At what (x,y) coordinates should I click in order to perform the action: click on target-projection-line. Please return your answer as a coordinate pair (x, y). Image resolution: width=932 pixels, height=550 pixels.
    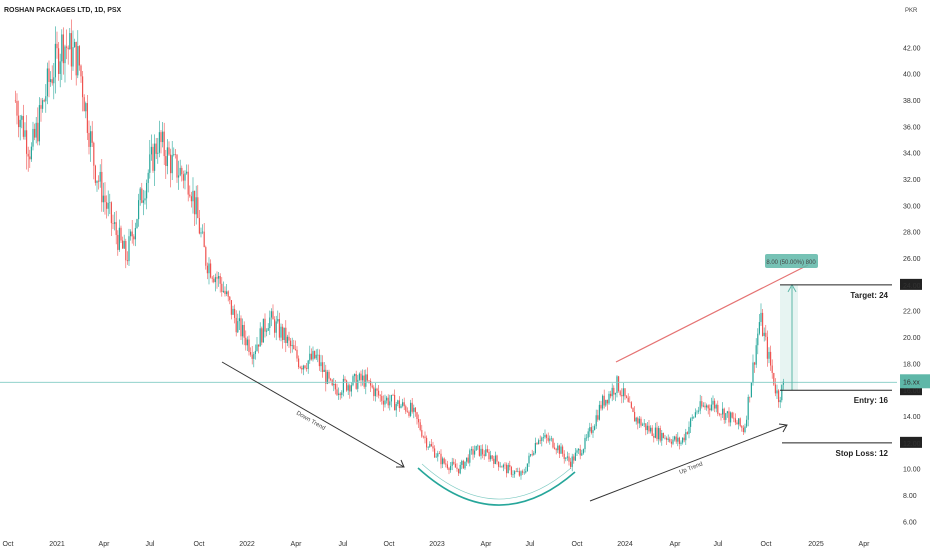
    Looking at the image, I should click on (712, 313).